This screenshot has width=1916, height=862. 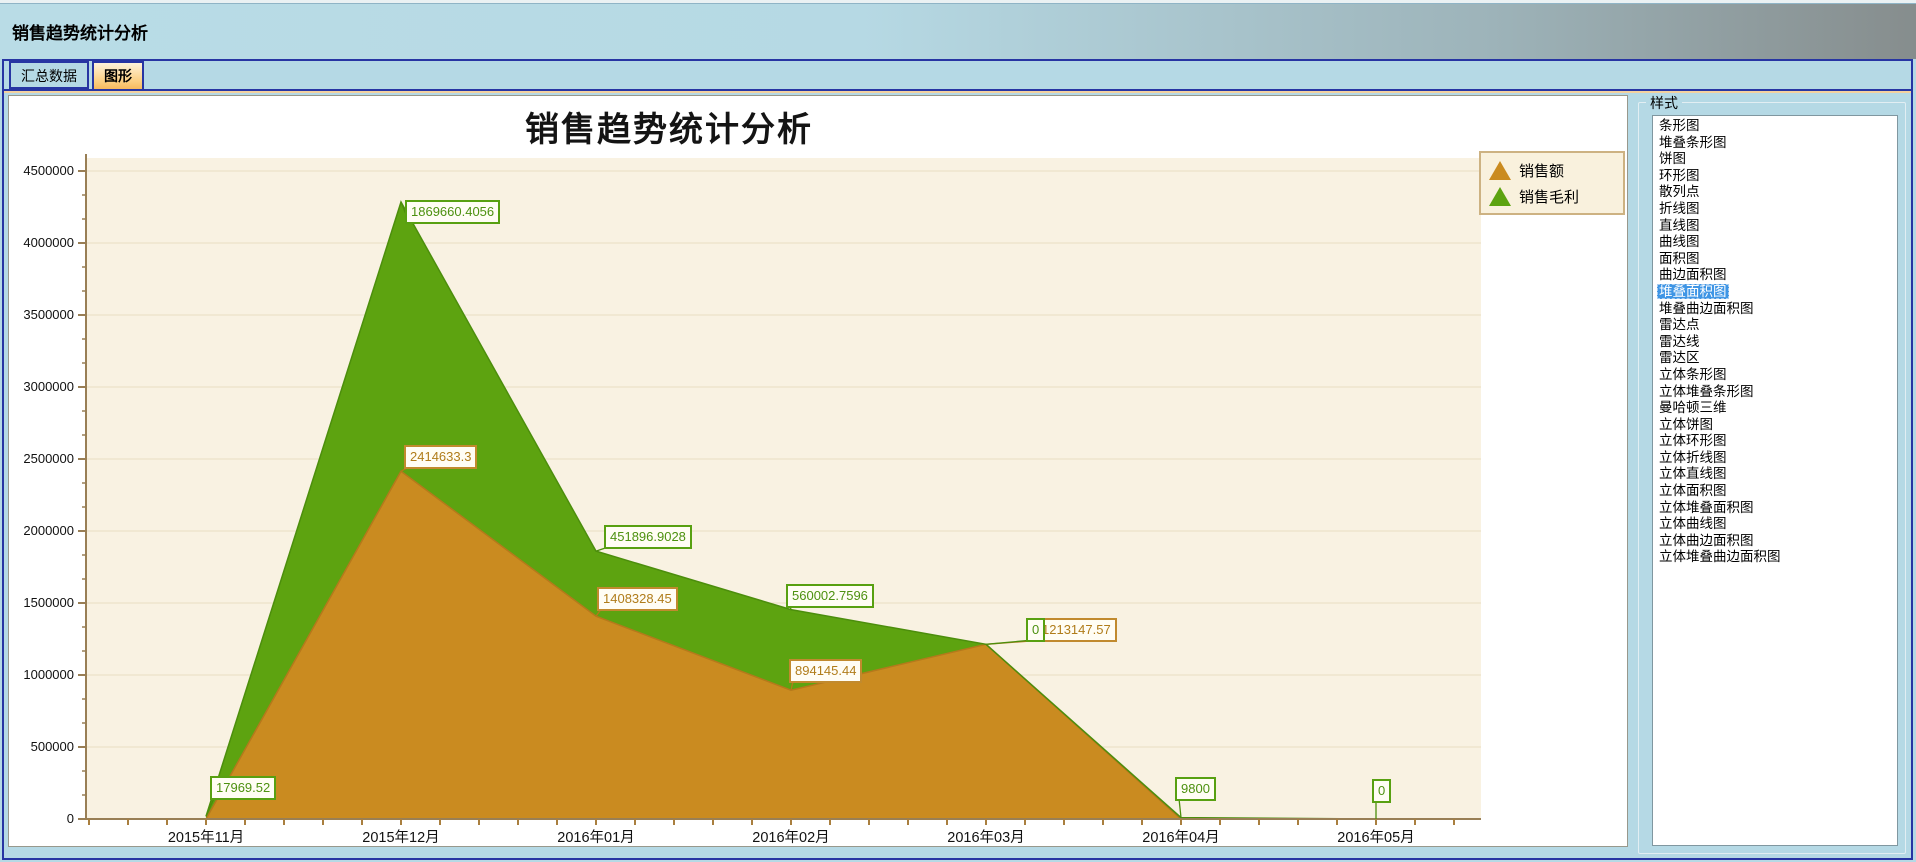 What do you see at coordinates (70, 818) in the screenshot?
I see `y-axis-tick-label: 0` at bounding box center [70, 818].